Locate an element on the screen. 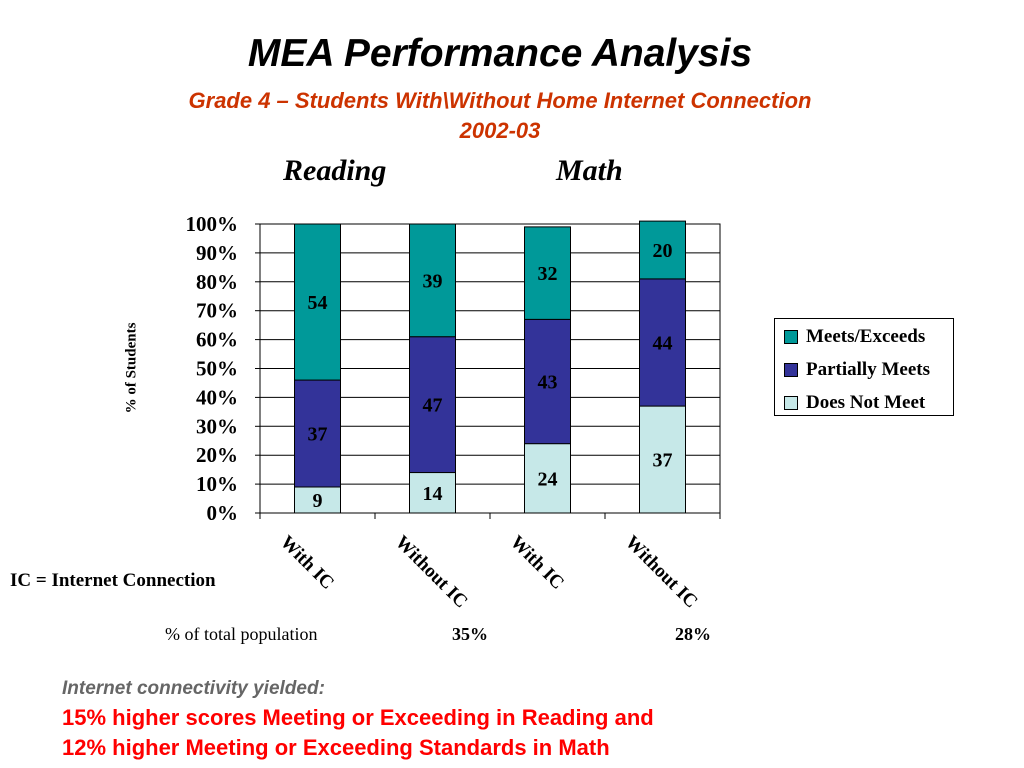 Image resolution: width=1024 pixels, height=768 pixels. data-label: 32 is located at coordinates (548, 274).